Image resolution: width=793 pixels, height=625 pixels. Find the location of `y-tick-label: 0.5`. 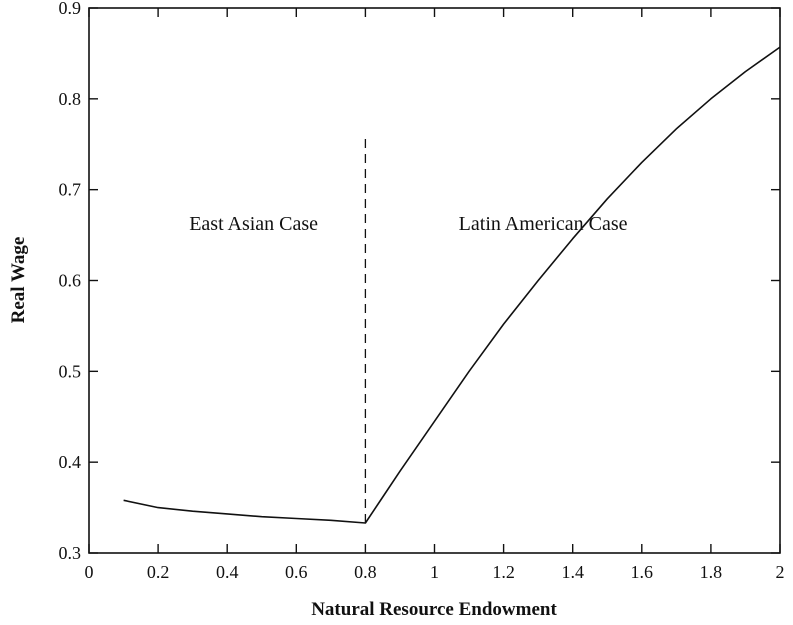

y-tick-label: 0.5 is located at coordinates (70, 371).